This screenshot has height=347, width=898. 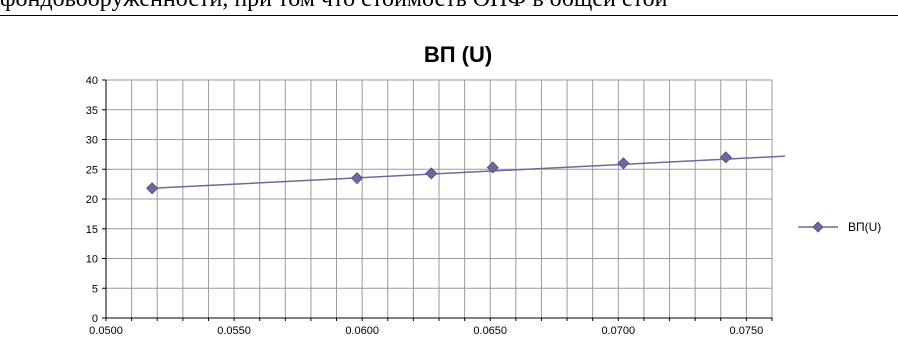 I want to click on y-axis-ticks: 0 5 10 15 20 25 30 35 40, so click(x=96, y=200).